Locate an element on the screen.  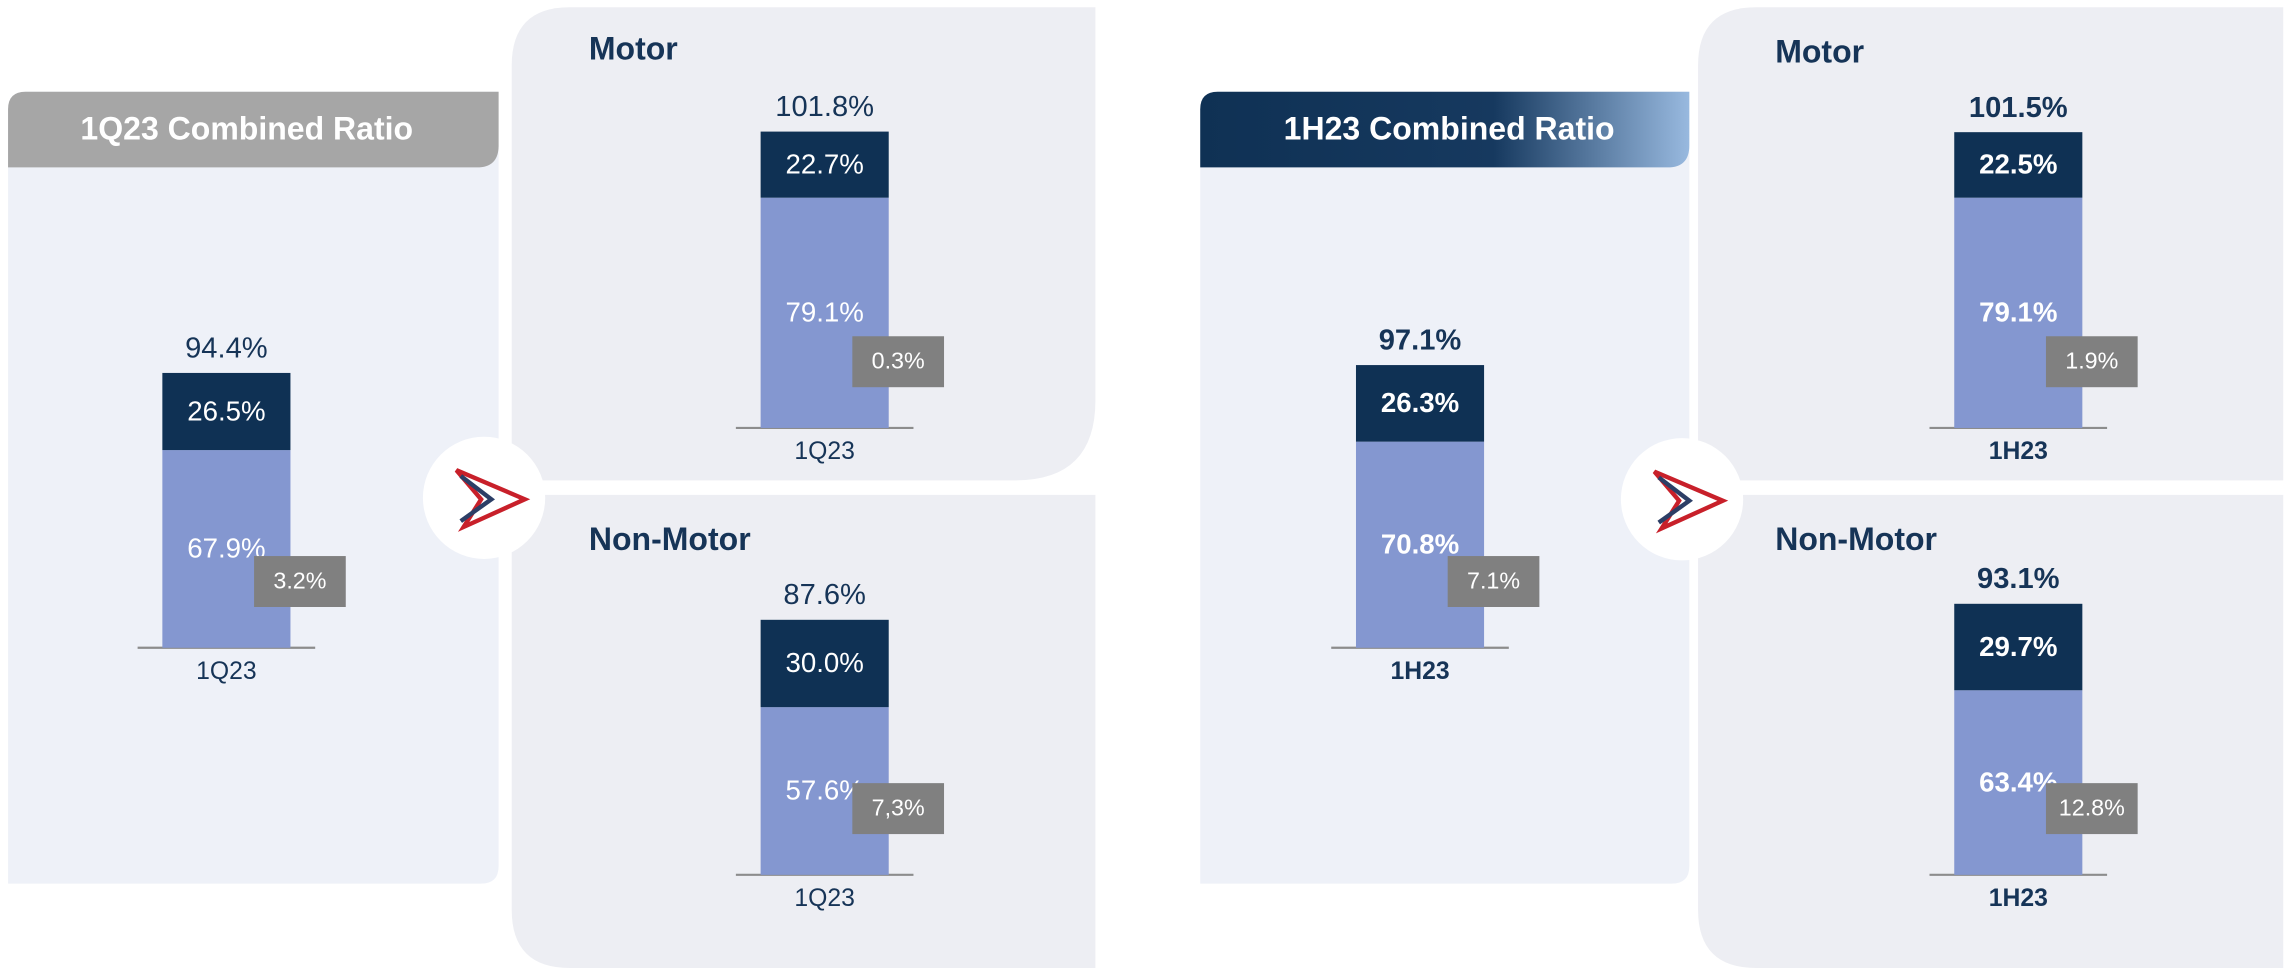
total-label: 93.1% is located at coordinates (2018, 579).